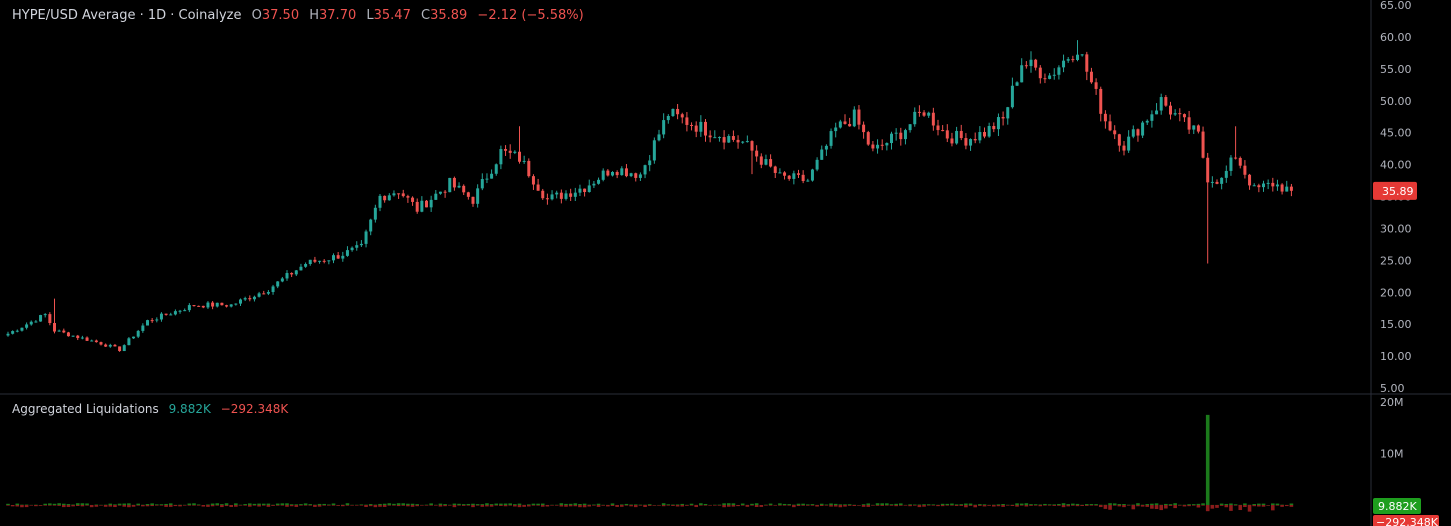  What do you see at coordinates (1392, 428) in the screenshot?
I see `liquidation-axis: 20M 10M` at bounding box center [1392, 428].